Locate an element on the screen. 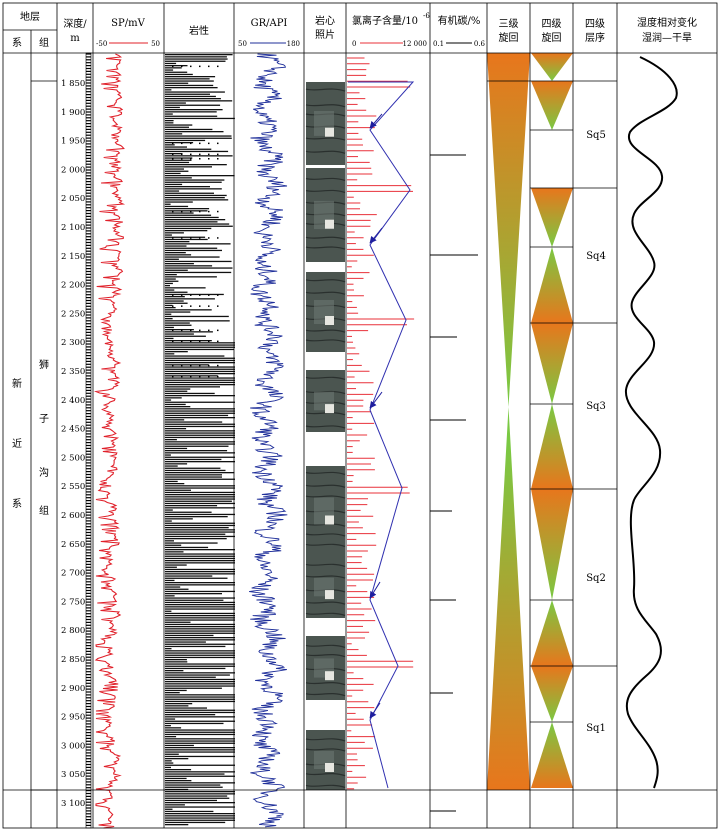 The image size is (720, 838). depth-tick-label: 2 100 is located at coordinates (73, 228).